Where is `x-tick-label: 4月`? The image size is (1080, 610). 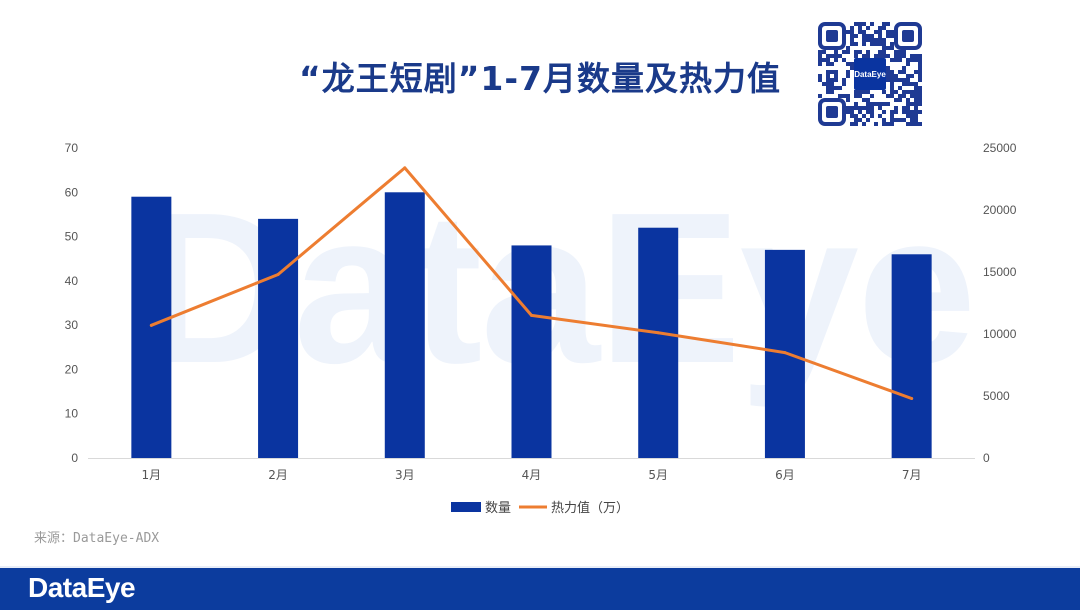 x-tick-label: 4月 is located at coordinates (532, 475).